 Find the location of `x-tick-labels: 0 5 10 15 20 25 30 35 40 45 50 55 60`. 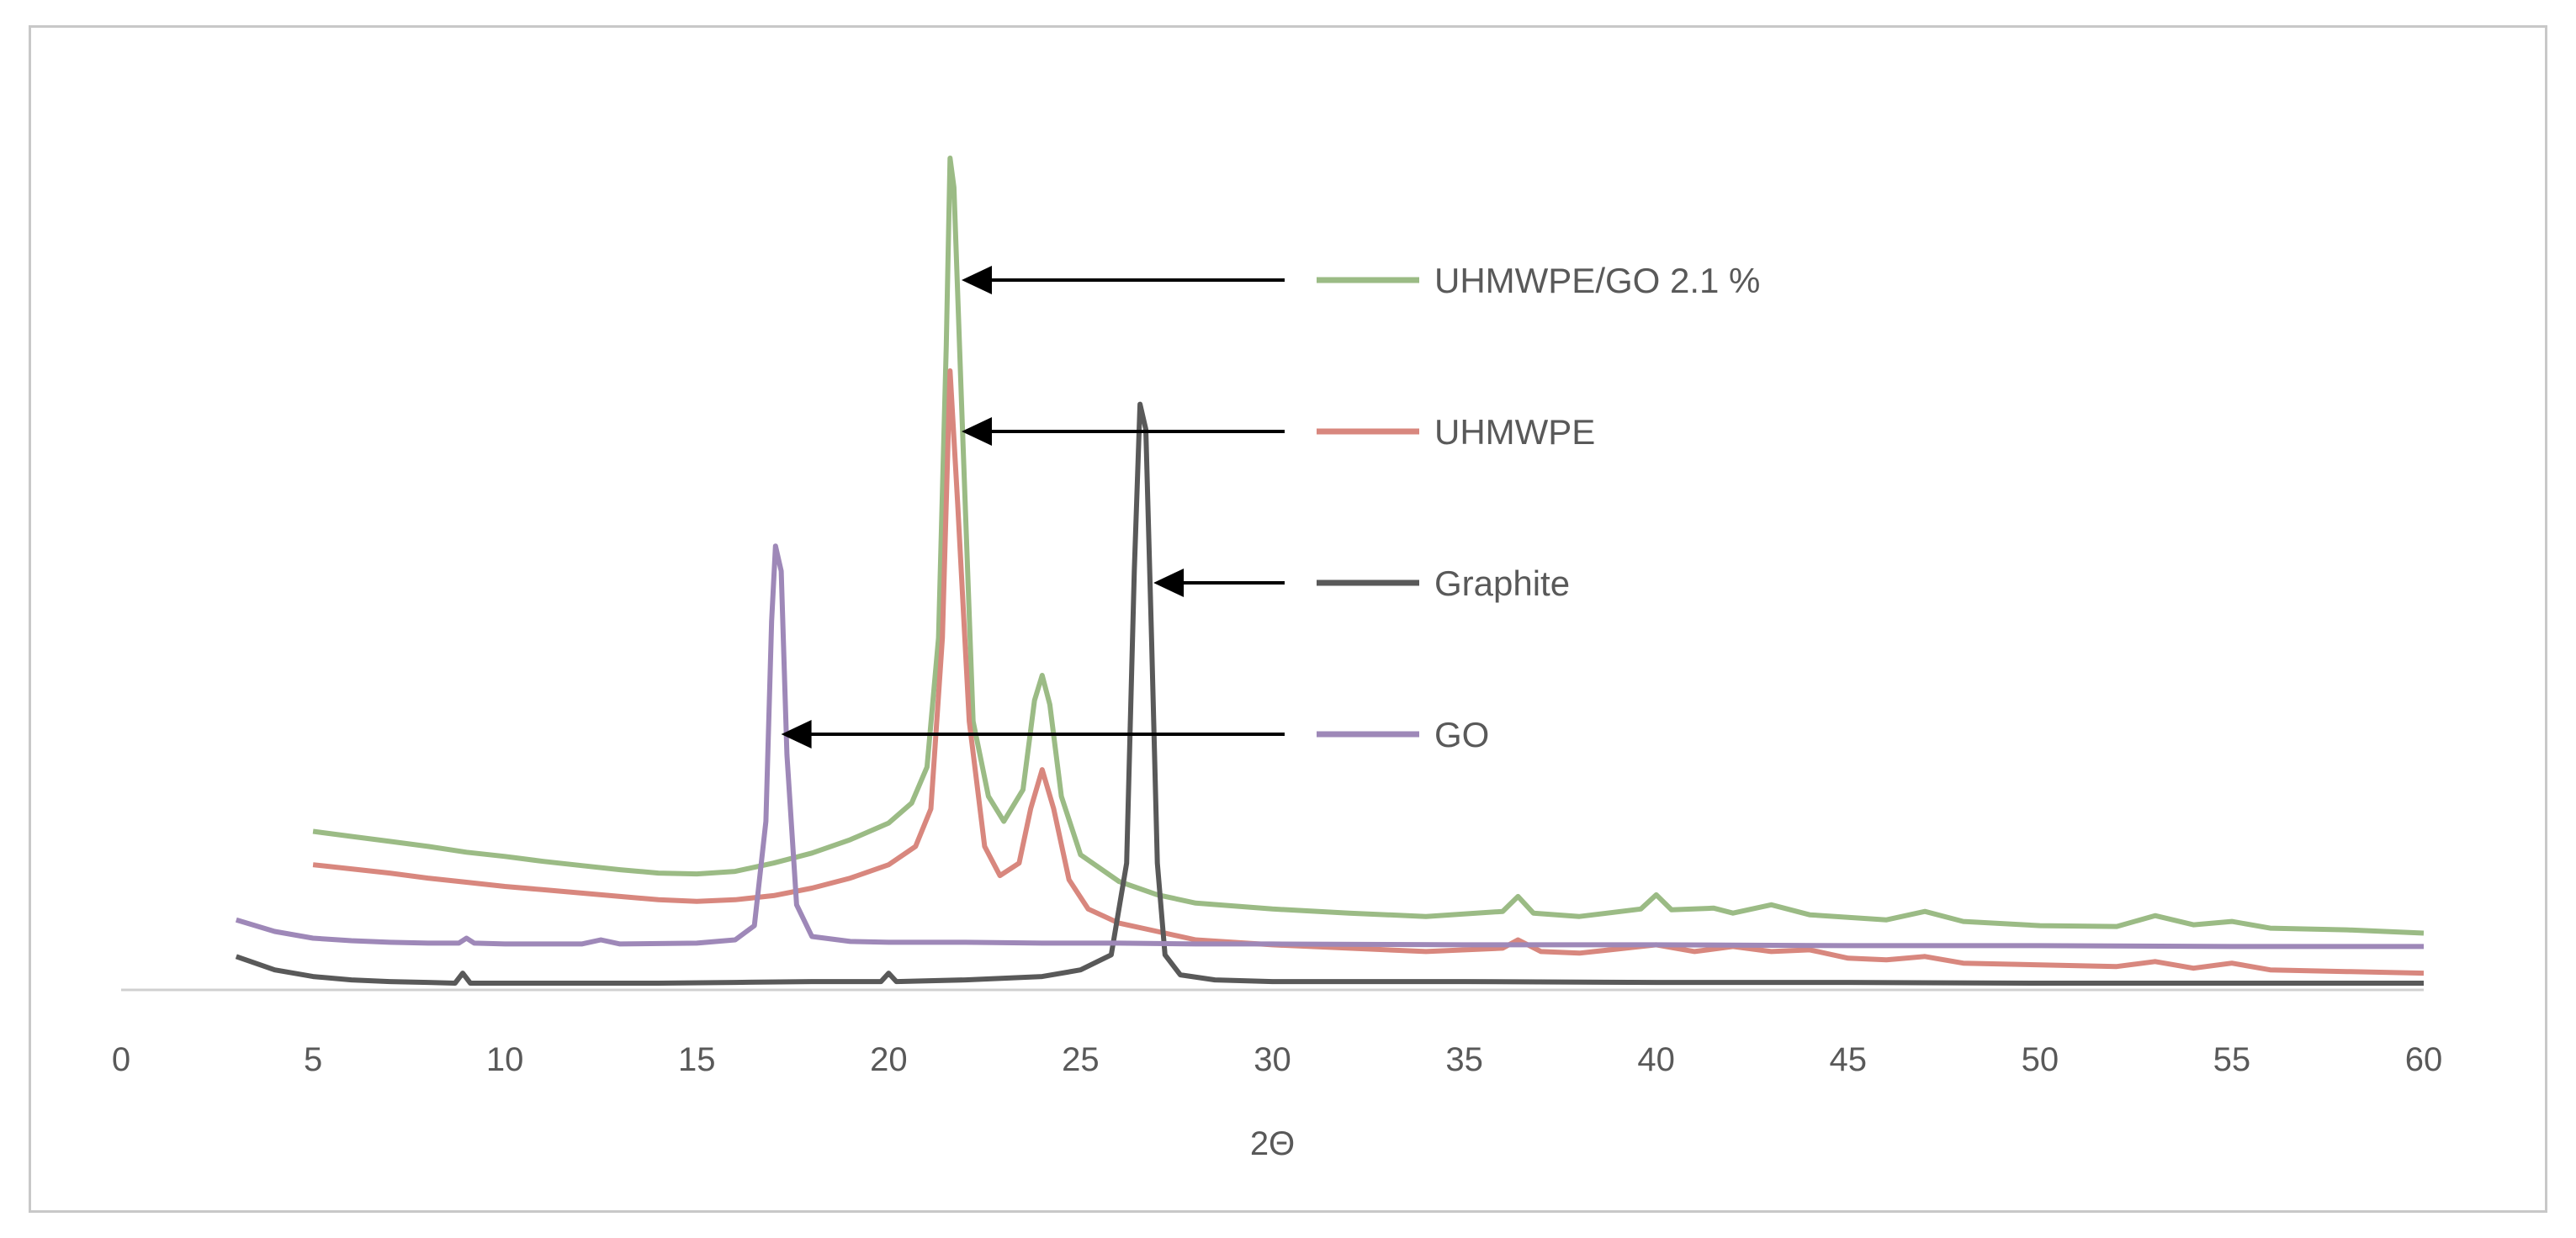

x-tick-labels: 0 5 10 15 20 25 30 35 40 45 50 55 60 is located at coordinates (1277, 1059).